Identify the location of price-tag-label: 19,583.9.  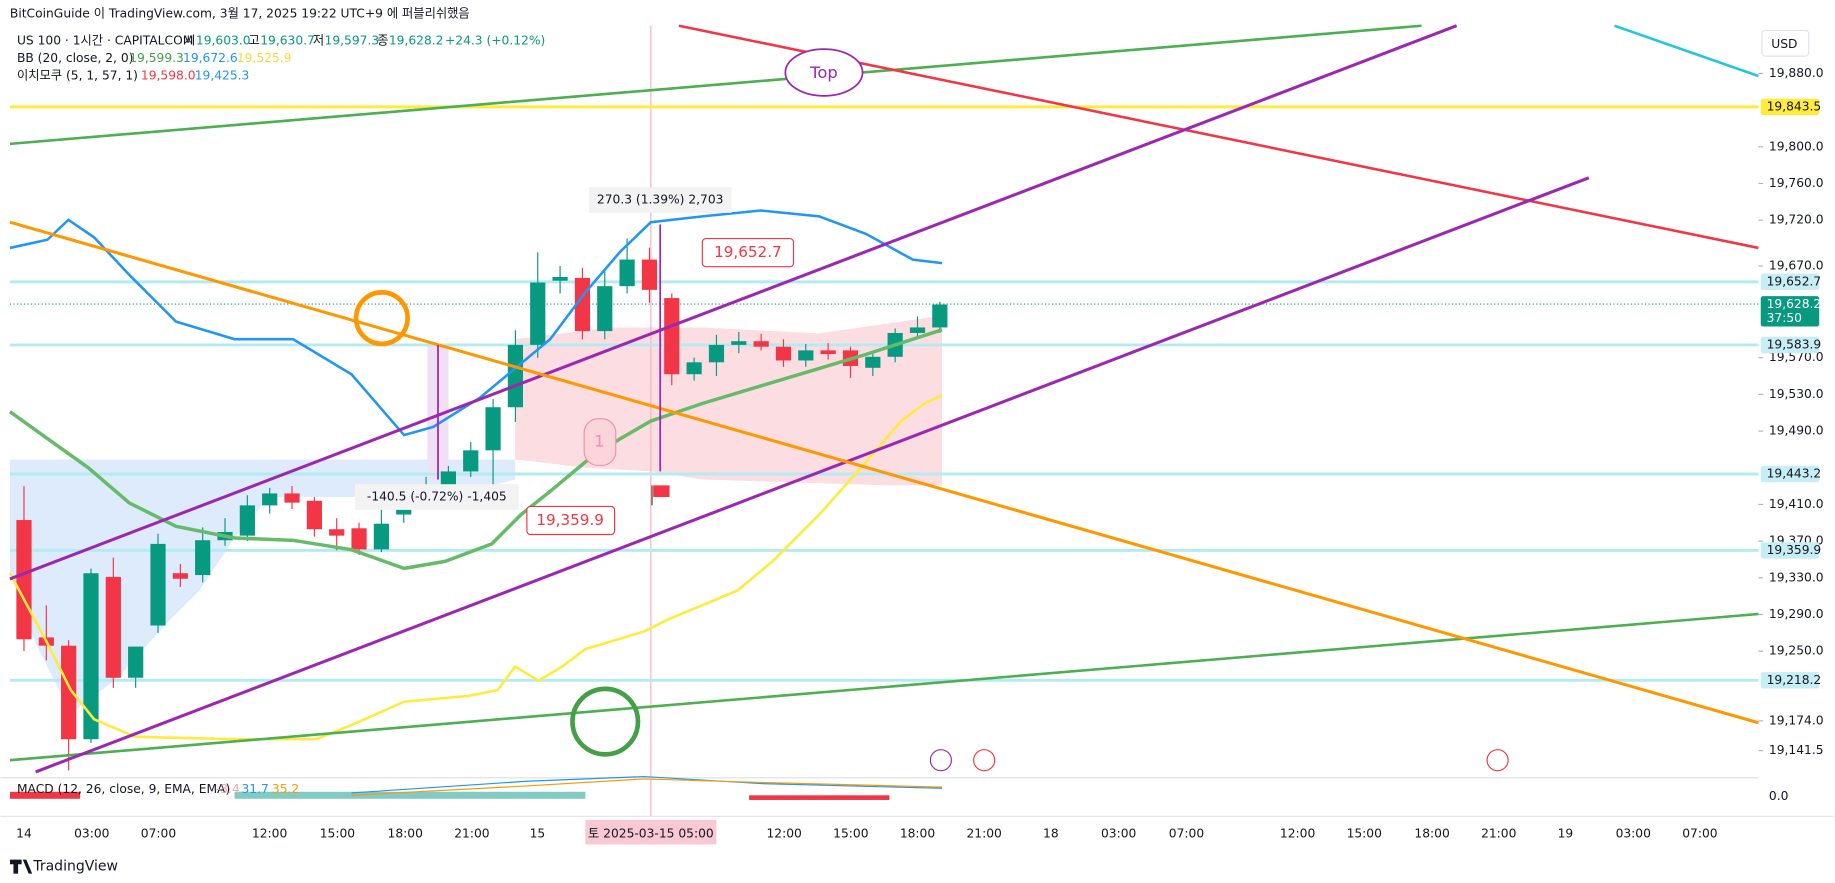
(1794, 344).